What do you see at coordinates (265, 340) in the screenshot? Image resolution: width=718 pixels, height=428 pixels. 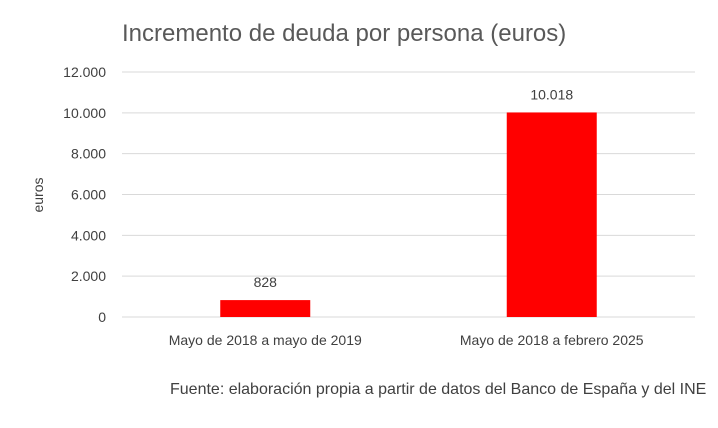 I see `x-tick-label: Mayo de 2018 a mayo de 2019` at bounding box center [265, 340].